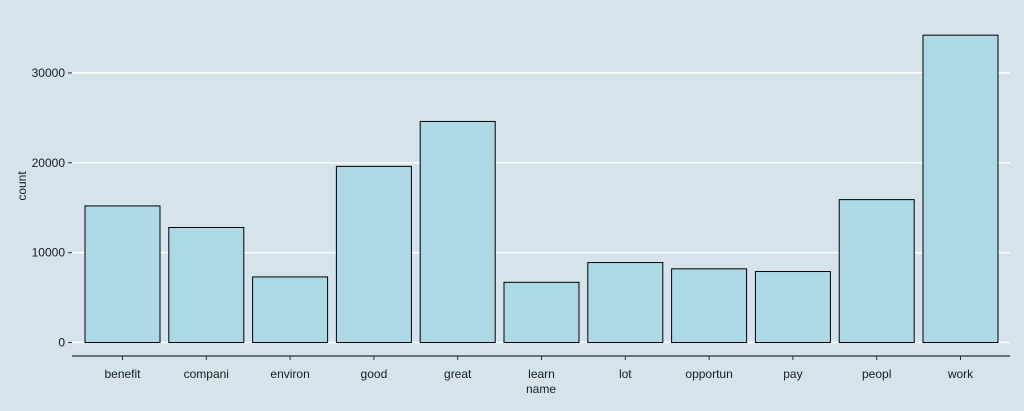 This screenshot has width=1024, height=411. I want to click on x-tick-label: good, so click(374, 374).